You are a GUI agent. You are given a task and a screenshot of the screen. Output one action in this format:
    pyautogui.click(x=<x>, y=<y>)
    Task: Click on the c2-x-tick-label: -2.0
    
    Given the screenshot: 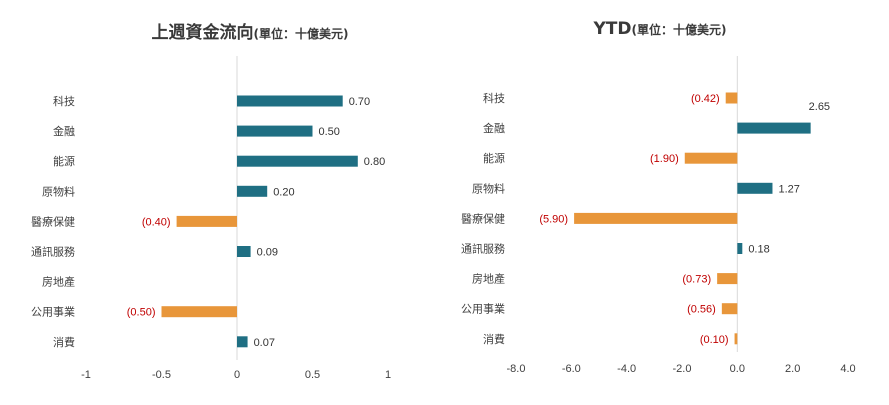 What is the action you would take?
    pyautogui.click(x=682, y=369)
    